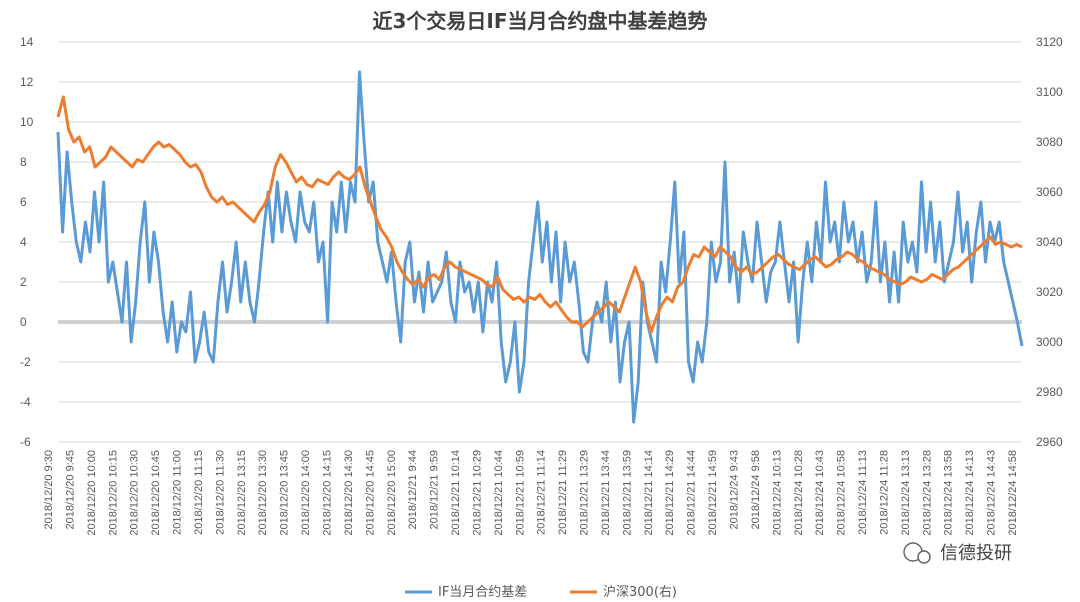  Describe the element at coordinates (976, 553) in the screenshot. I see `watermark-text: 信德投研` at that location.